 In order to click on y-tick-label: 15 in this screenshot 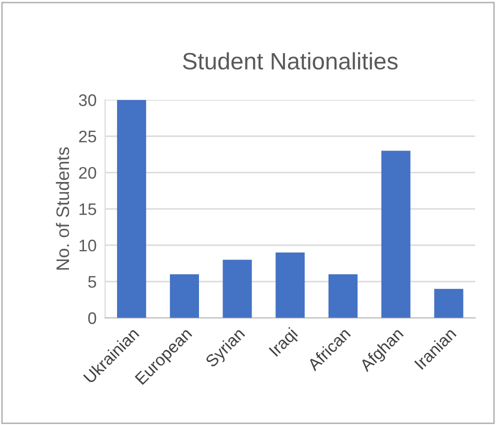, I will do `click(88, 209)`.